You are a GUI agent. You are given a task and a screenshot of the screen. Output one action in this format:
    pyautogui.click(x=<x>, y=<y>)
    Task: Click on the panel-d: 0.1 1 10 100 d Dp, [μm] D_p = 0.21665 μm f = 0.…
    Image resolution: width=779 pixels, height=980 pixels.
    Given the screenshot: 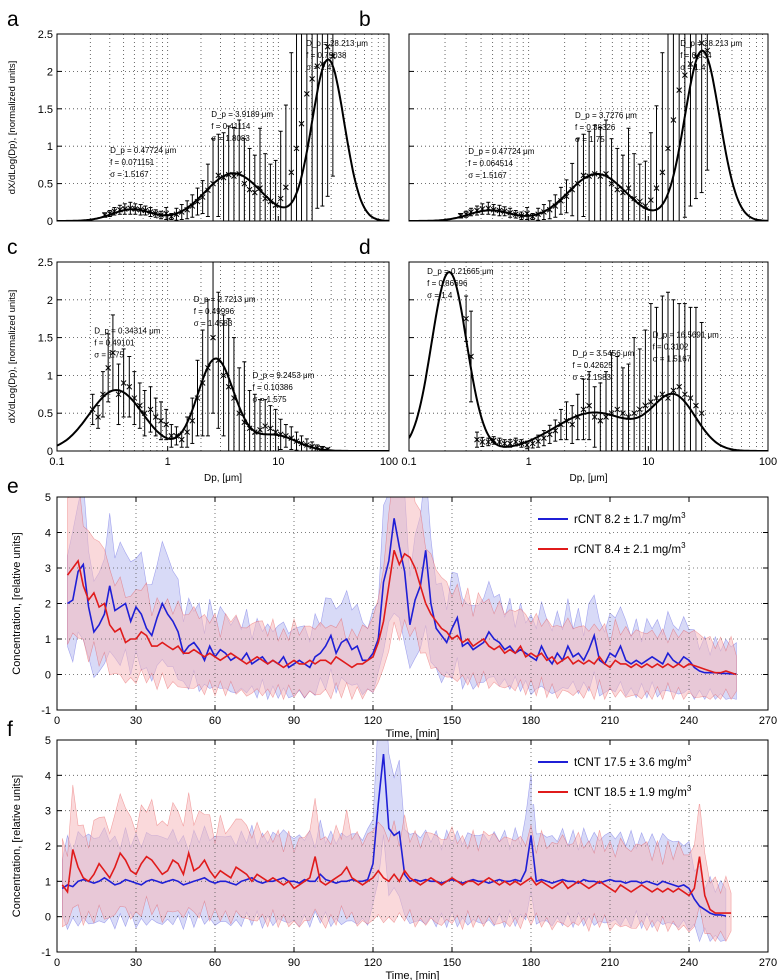 What is the action you would take?
    pyautogui.click(x=568, y=360)
    